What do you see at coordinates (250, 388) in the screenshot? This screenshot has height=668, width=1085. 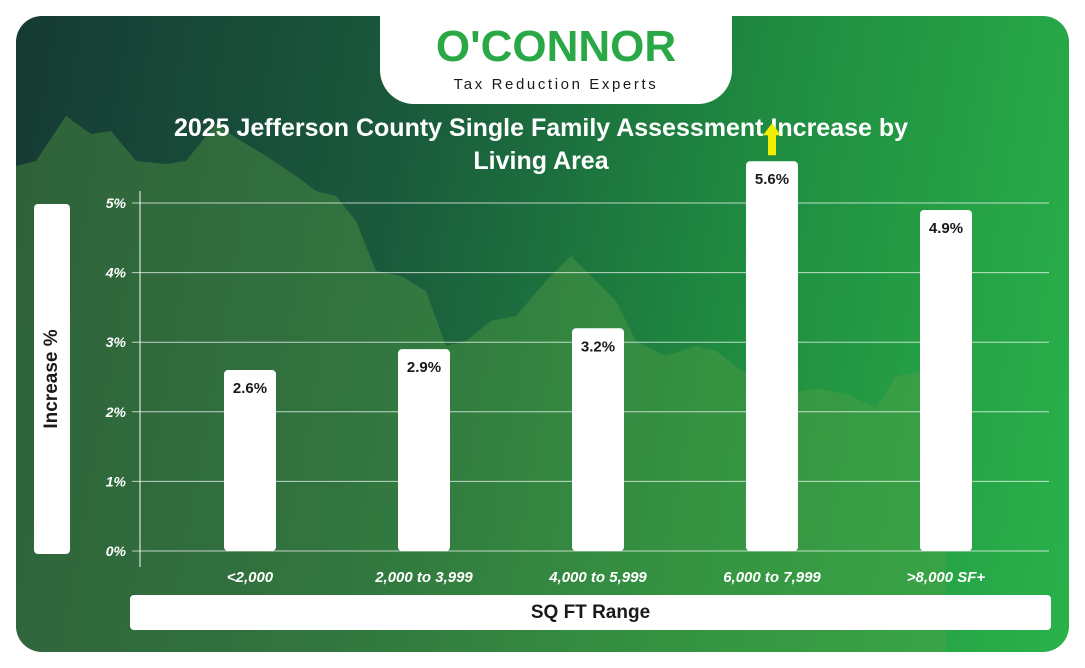 I see `data-label: 2.6%` at bounding box center [250, 388].